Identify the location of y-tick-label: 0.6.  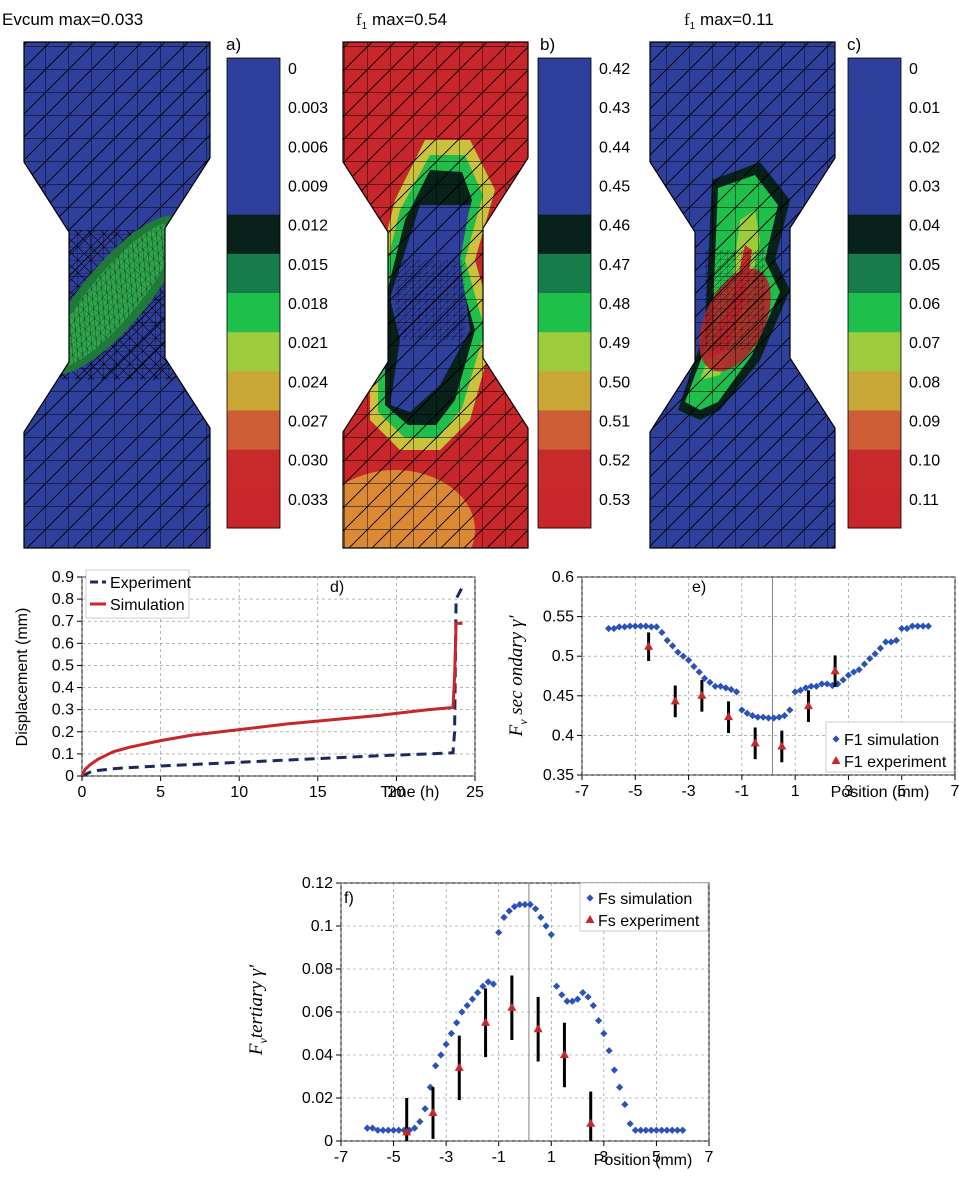
(63, 643).